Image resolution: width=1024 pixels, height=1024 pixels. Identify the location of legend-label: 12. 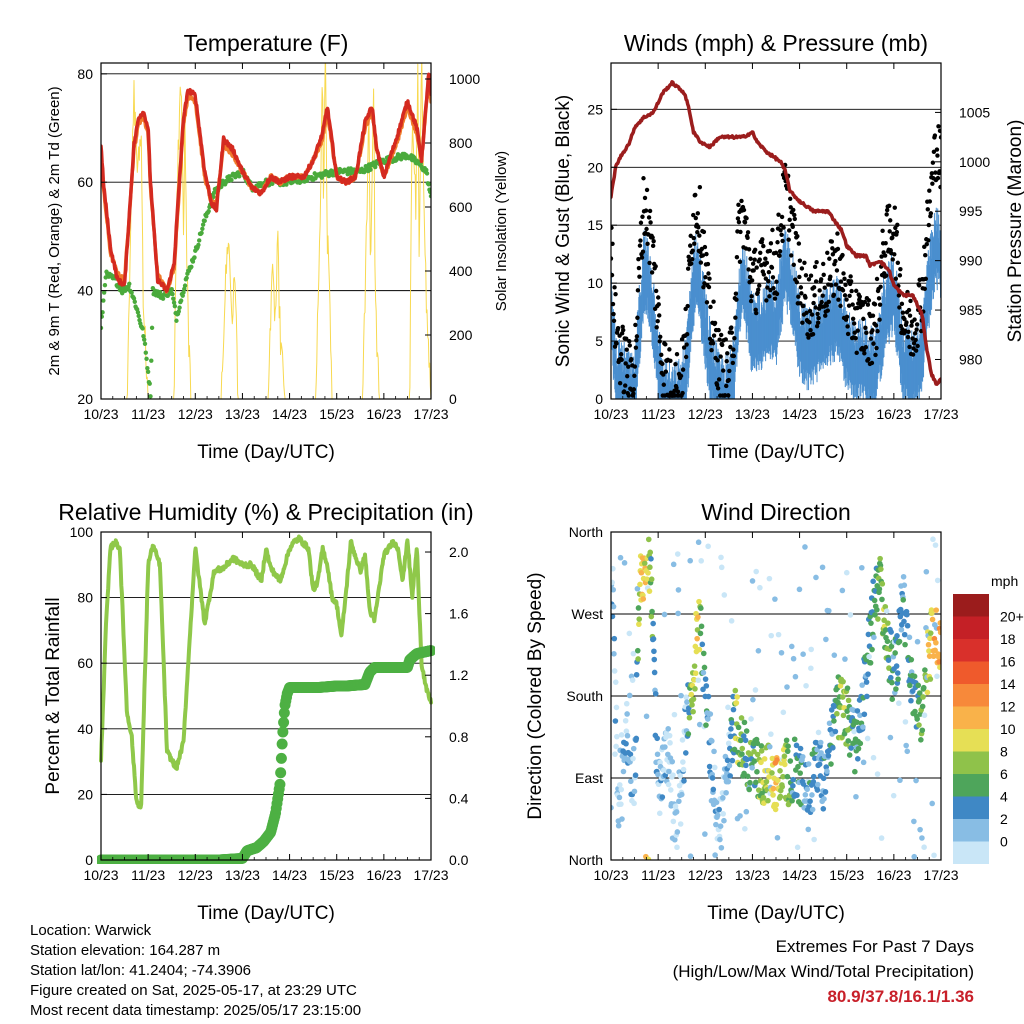
(1008, 707).